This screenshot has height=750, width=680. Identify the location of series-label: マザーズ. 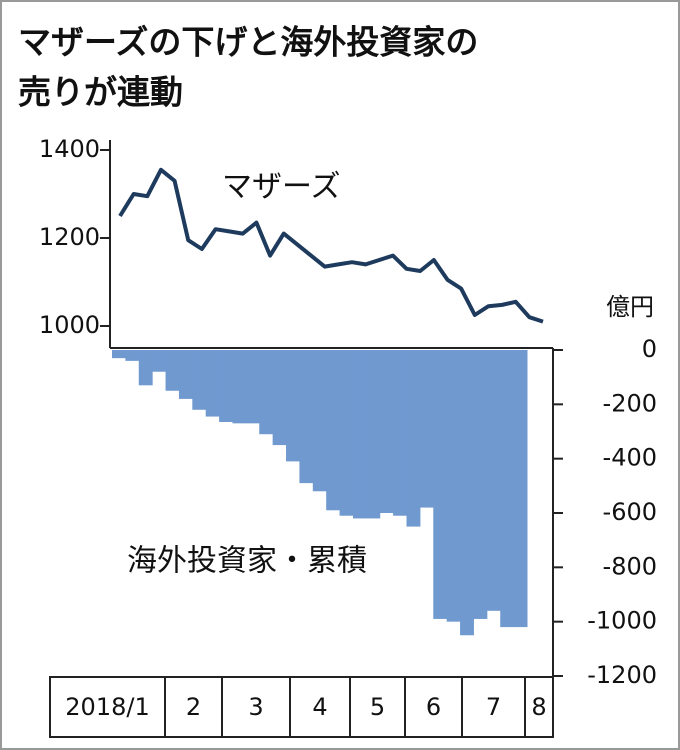
(281, 187).